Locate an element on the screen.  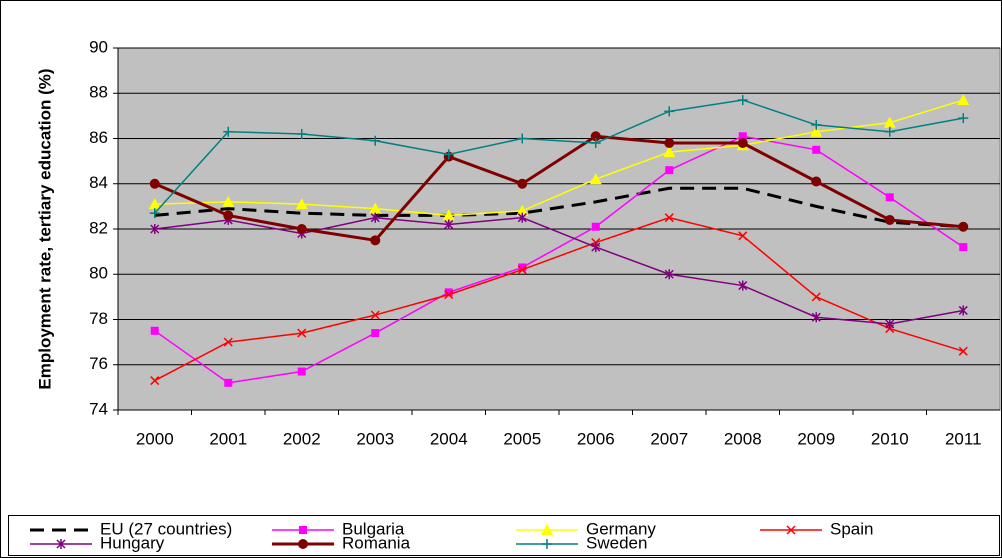
x-tick-label: 2000 is located at coordinates (155, 438).